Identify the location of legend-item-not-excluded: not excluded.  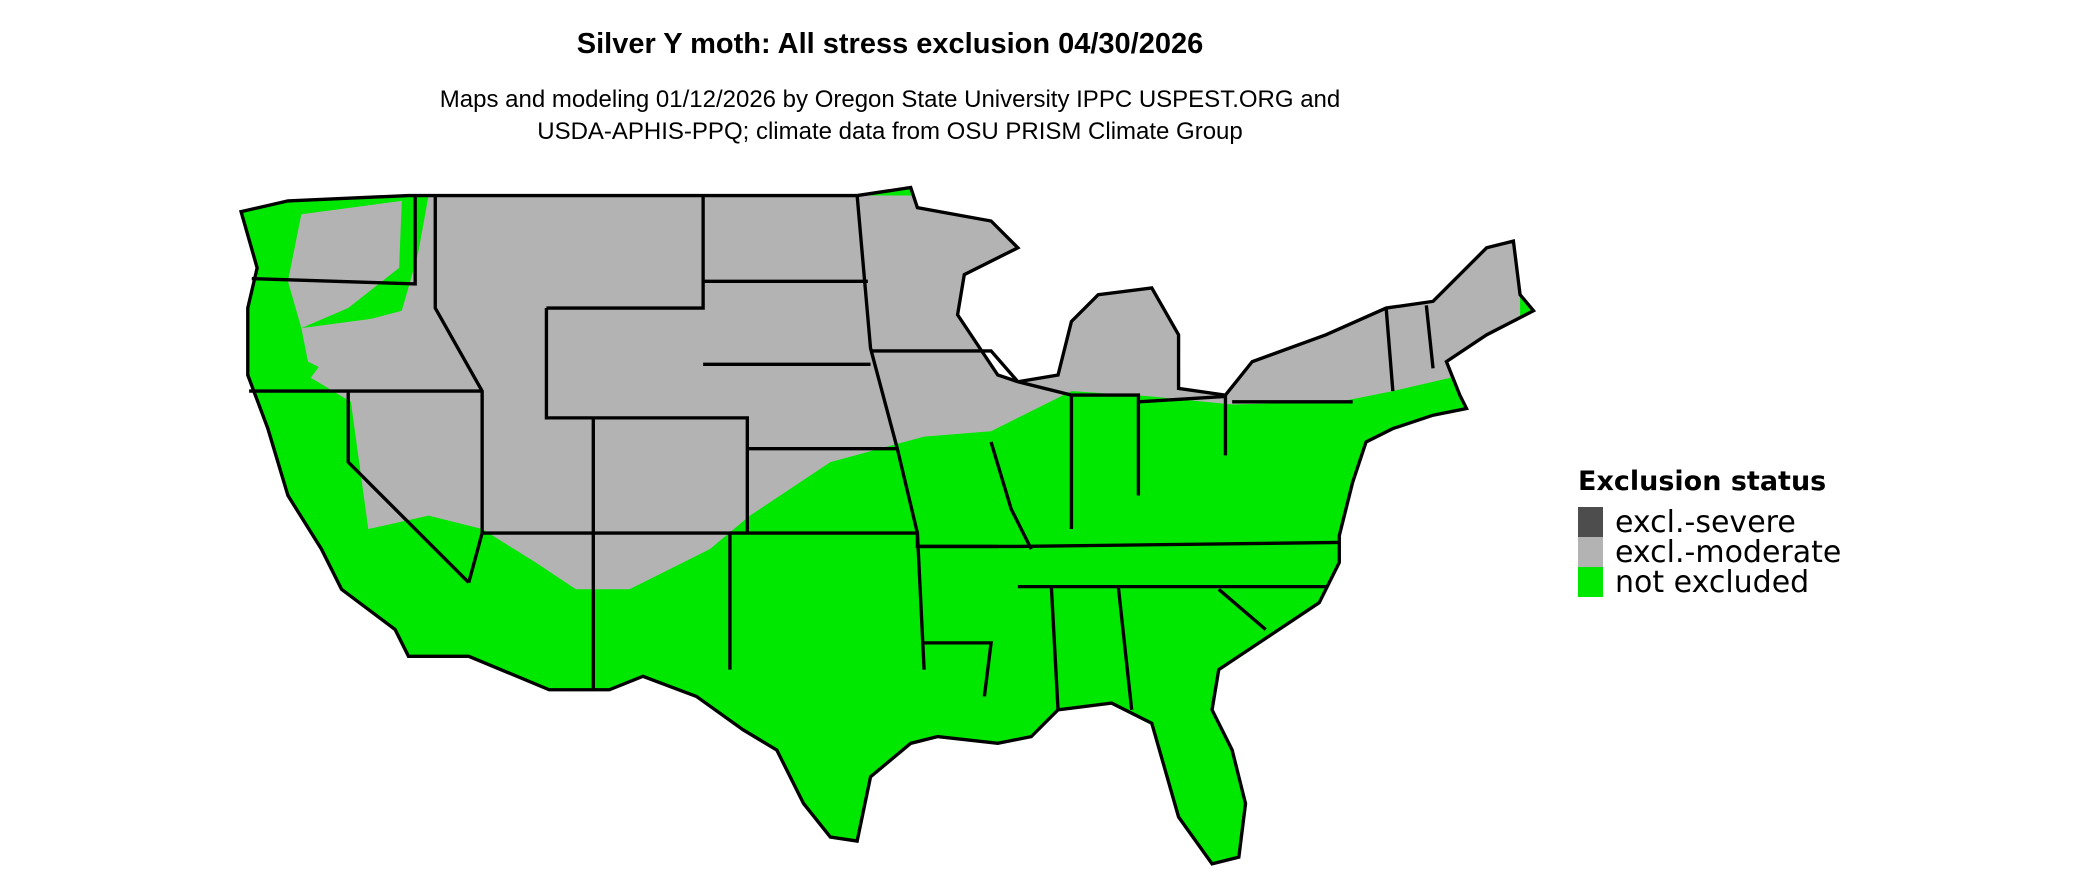
(1709, 582).